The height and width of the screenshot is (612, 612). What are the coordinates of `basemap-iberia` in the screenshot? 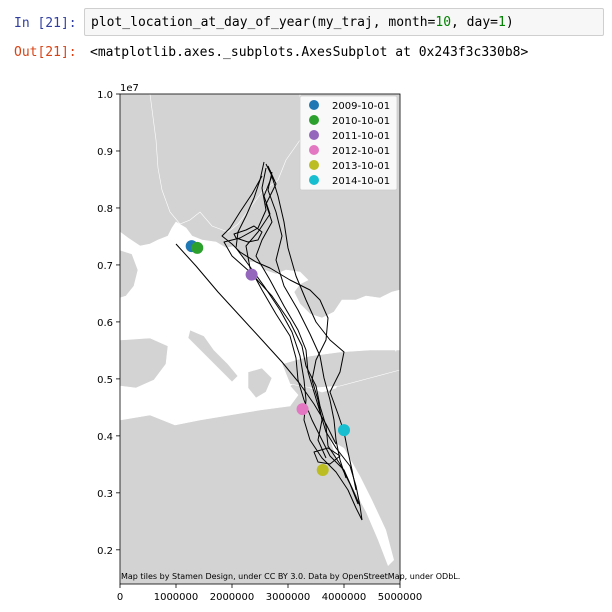 It's located at (144, 363).